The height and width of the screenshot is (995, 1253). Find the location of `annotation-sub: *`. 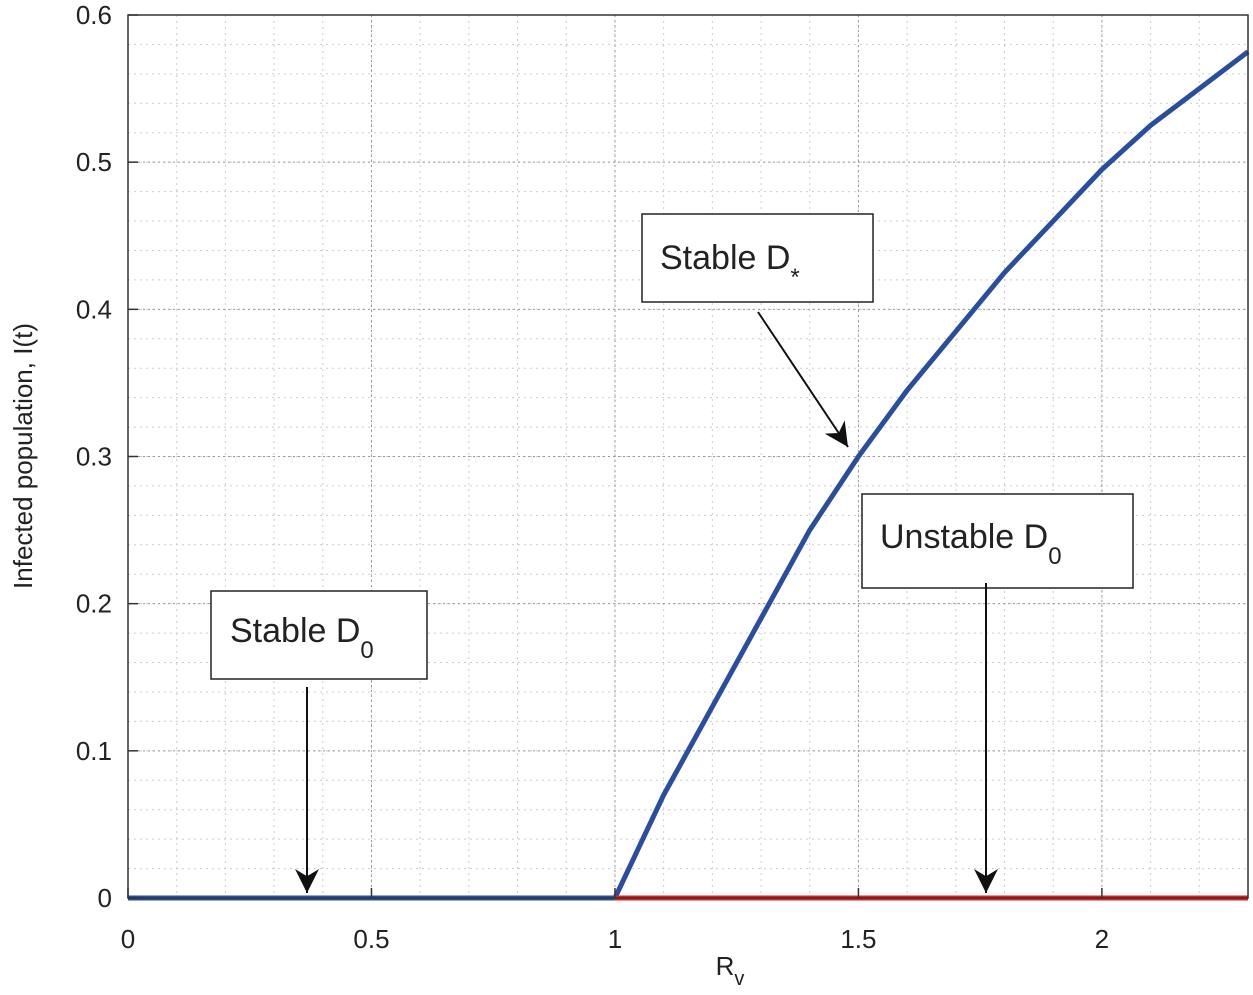

annotation-sub: * is located at coordinates (794, 277).